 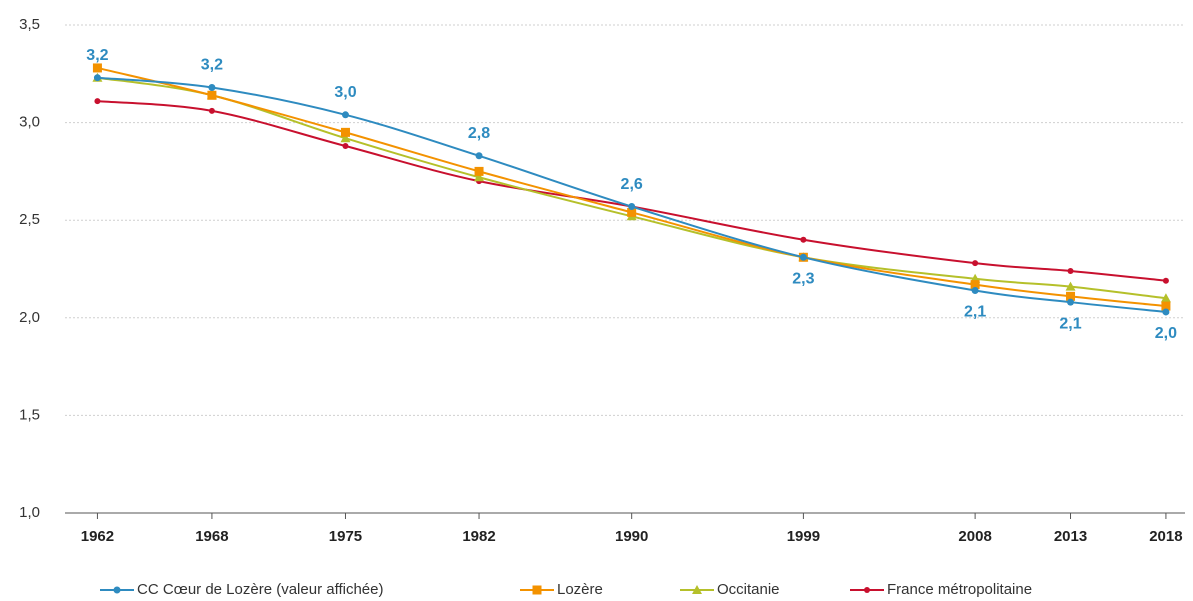 What do you see at coordinates (803, 279) in the screenshot?
I see `value-label: 2,3` at bounding box center [803, 279].